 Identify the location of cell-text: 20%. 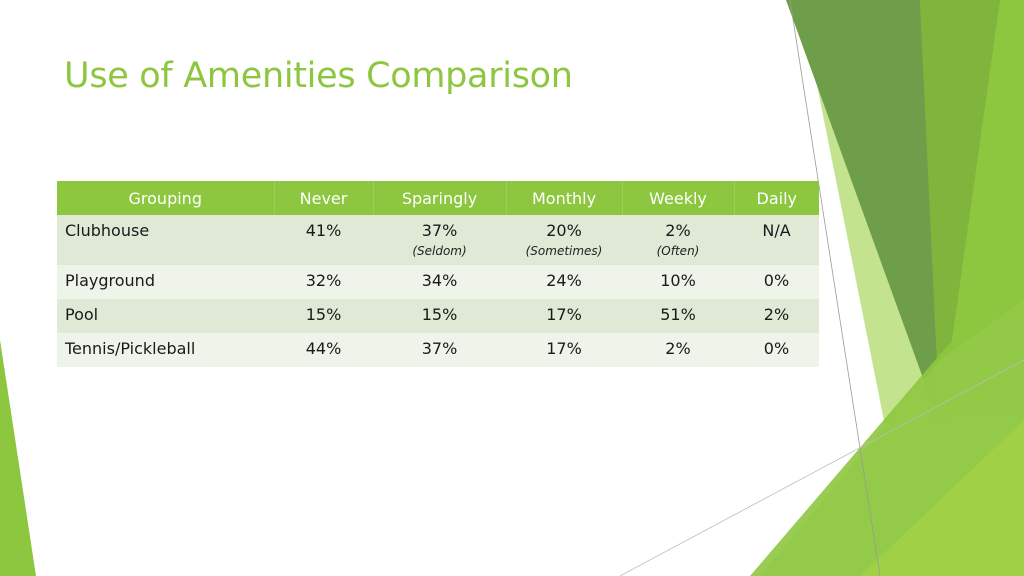
(564, 230).